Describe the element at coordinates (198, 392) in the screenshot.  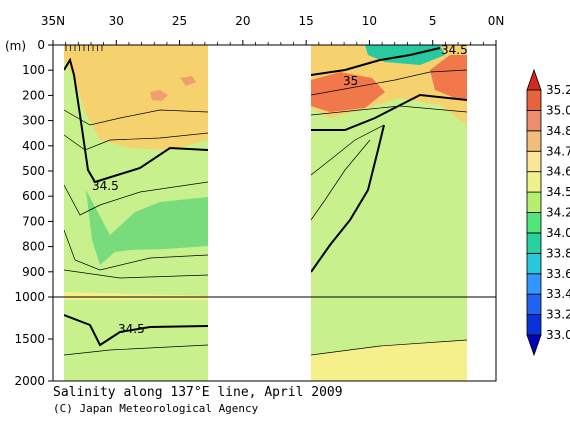
I see `chart-title: Salinity along 137°E line, April 2009` at that location.